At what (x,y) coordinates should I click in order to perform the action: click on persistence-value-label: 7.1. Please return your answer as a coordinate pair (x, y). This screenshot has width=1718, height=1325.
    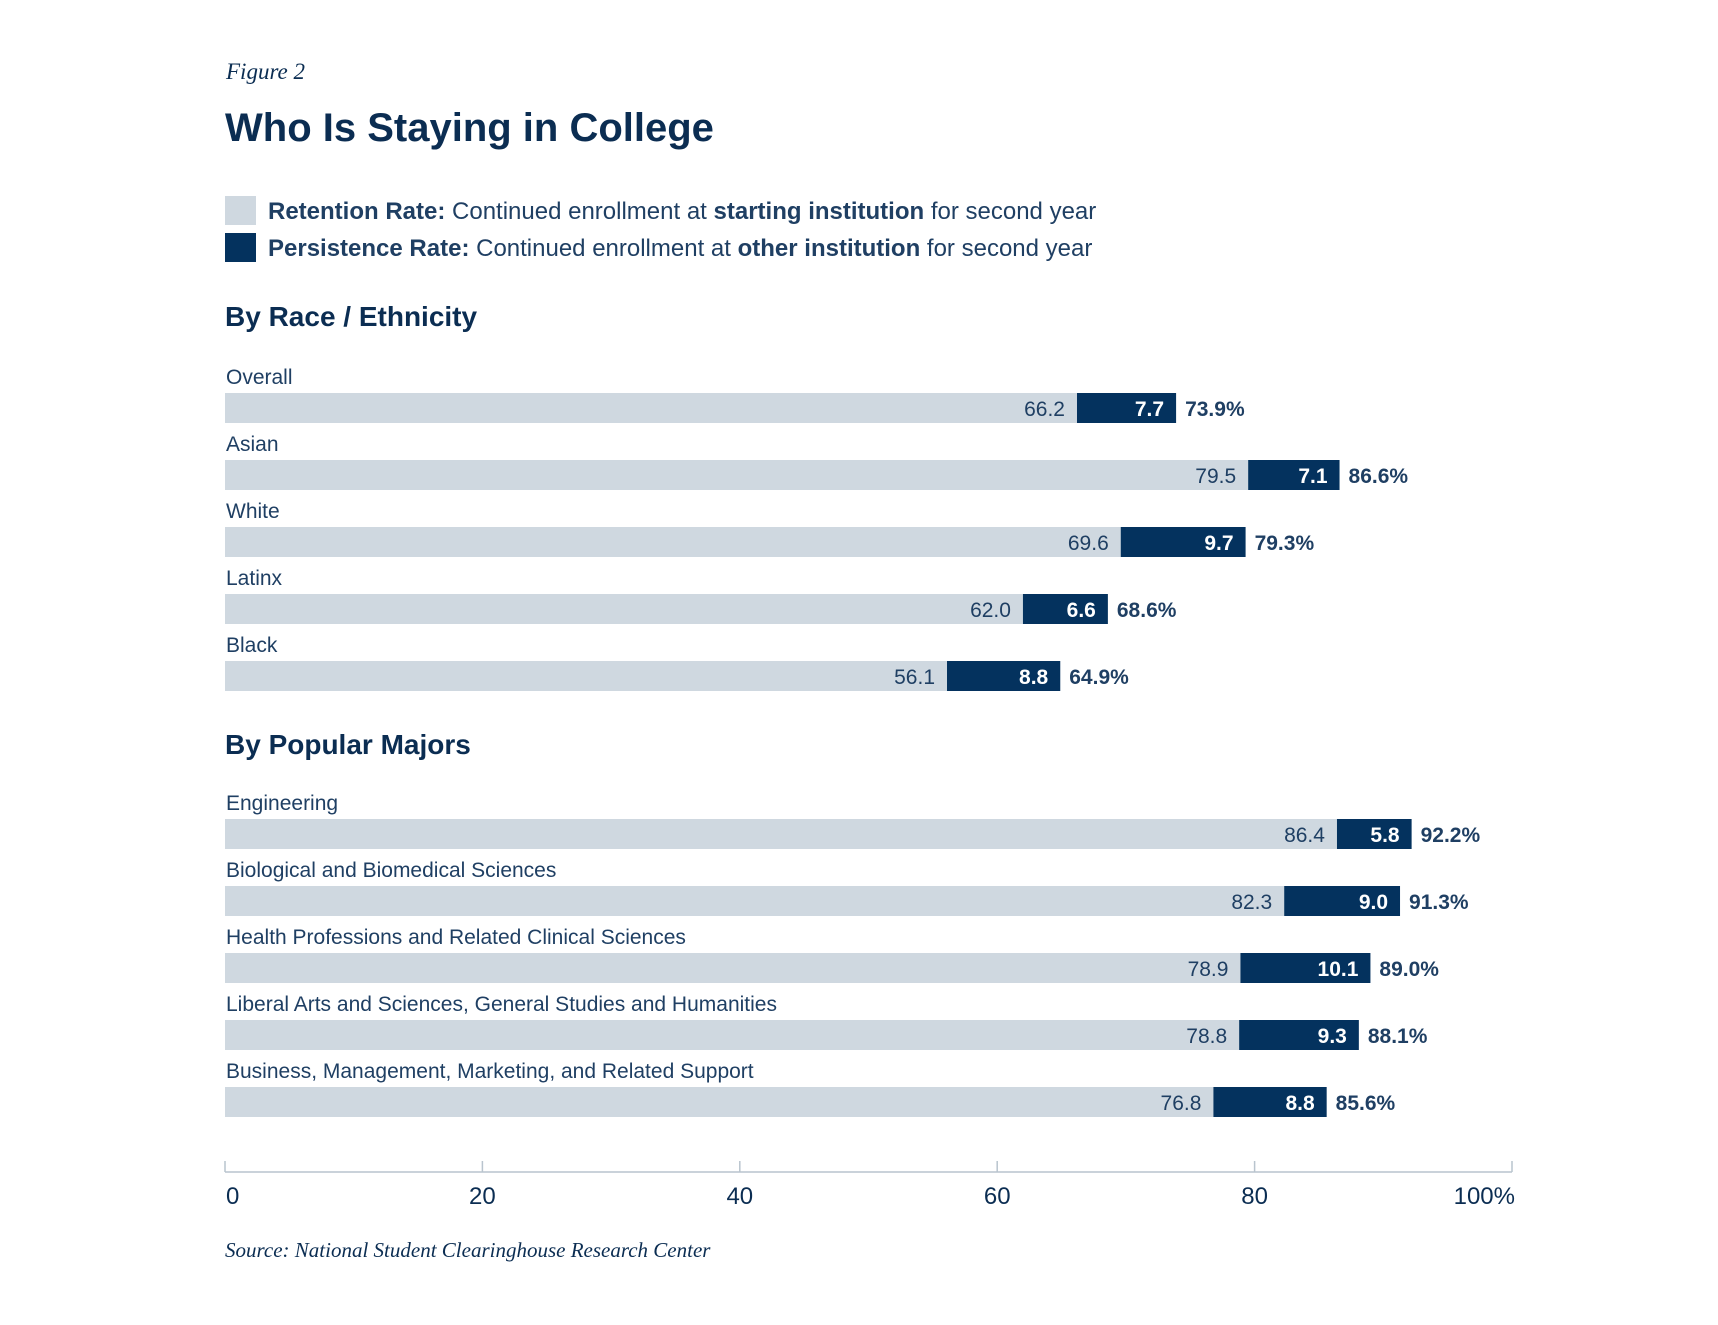
    Looking at the image, I should click on (1313, 476).